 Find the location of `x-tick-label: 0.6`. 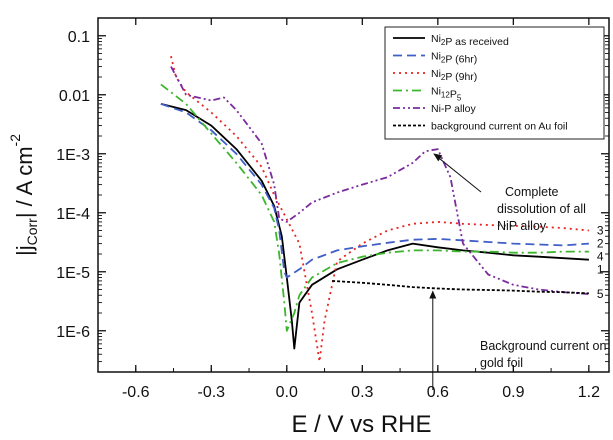

x-tick-label: 0.6 is located at coordinates (438, 392).